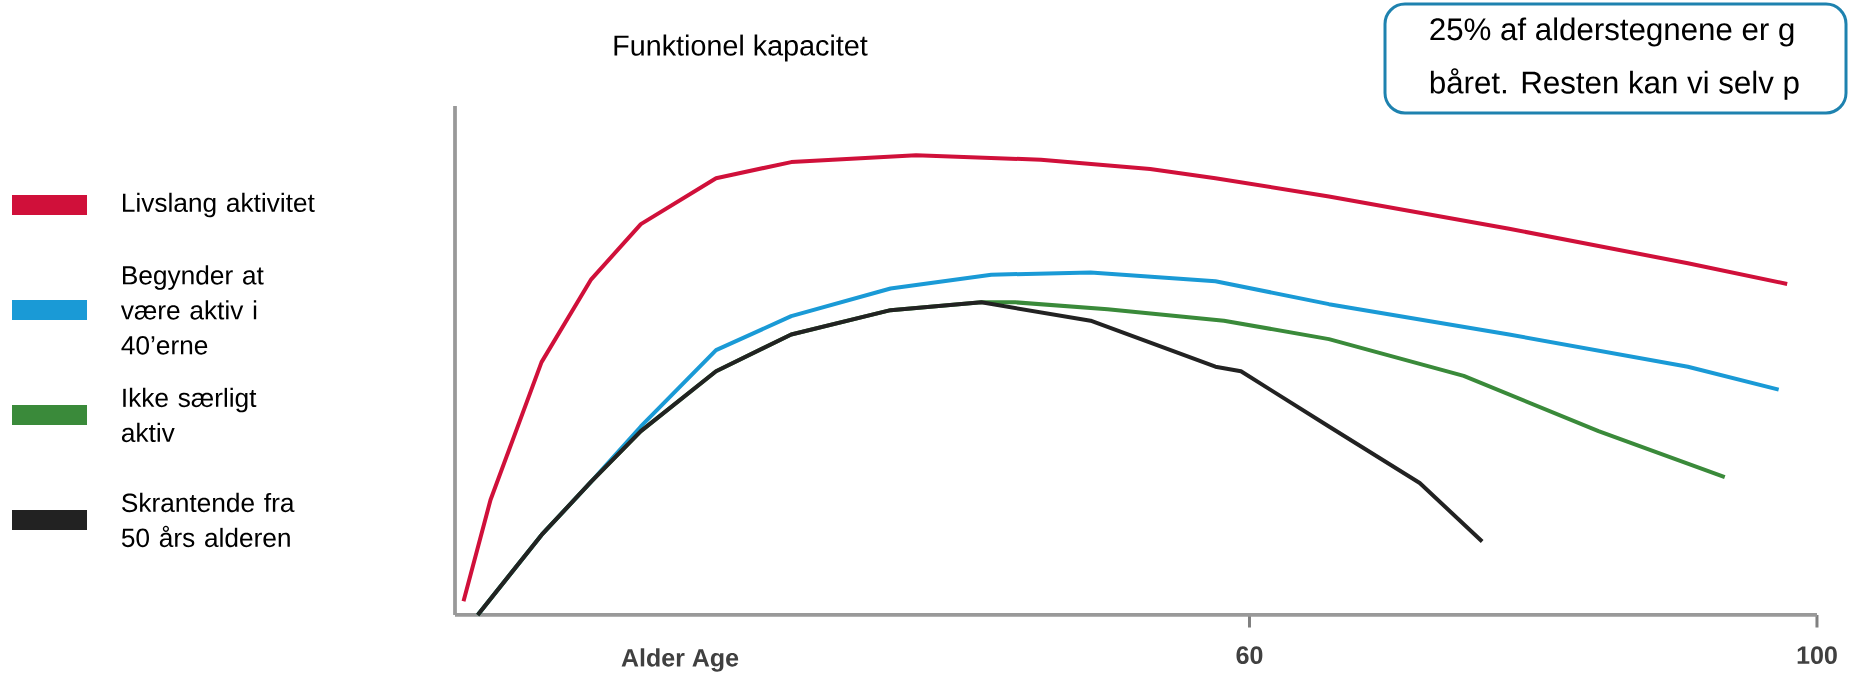 This screenshot has width=1850, height=681. What do you see at coordinates (192, 310) in the screenshot?
I see `legend-label: Begynder at være aktiv i 40’erne` at bounding box center [192, 310].